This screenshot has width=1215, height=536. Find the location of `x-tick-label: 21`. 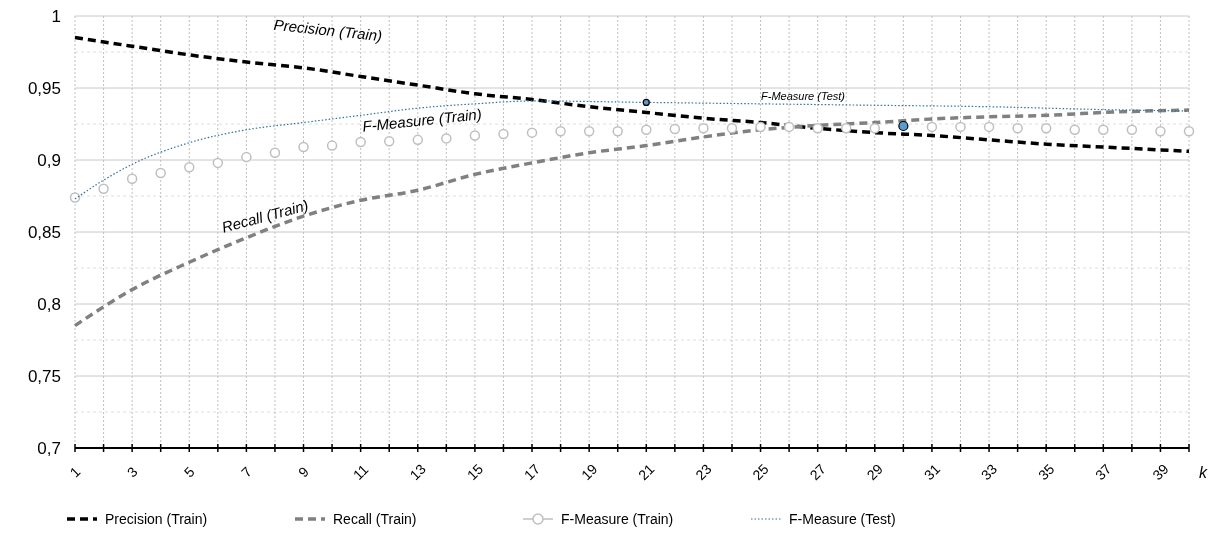

x-tick-label: 21 is located at coordinates (646, 472).